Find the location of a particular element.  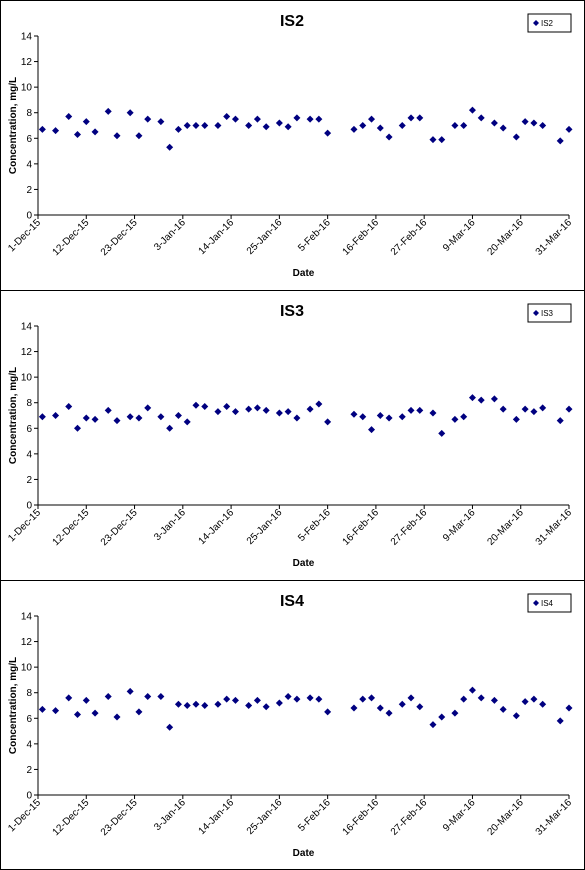

x-tick-label: 3-Jan-16 is located at coordinates (170, 525).